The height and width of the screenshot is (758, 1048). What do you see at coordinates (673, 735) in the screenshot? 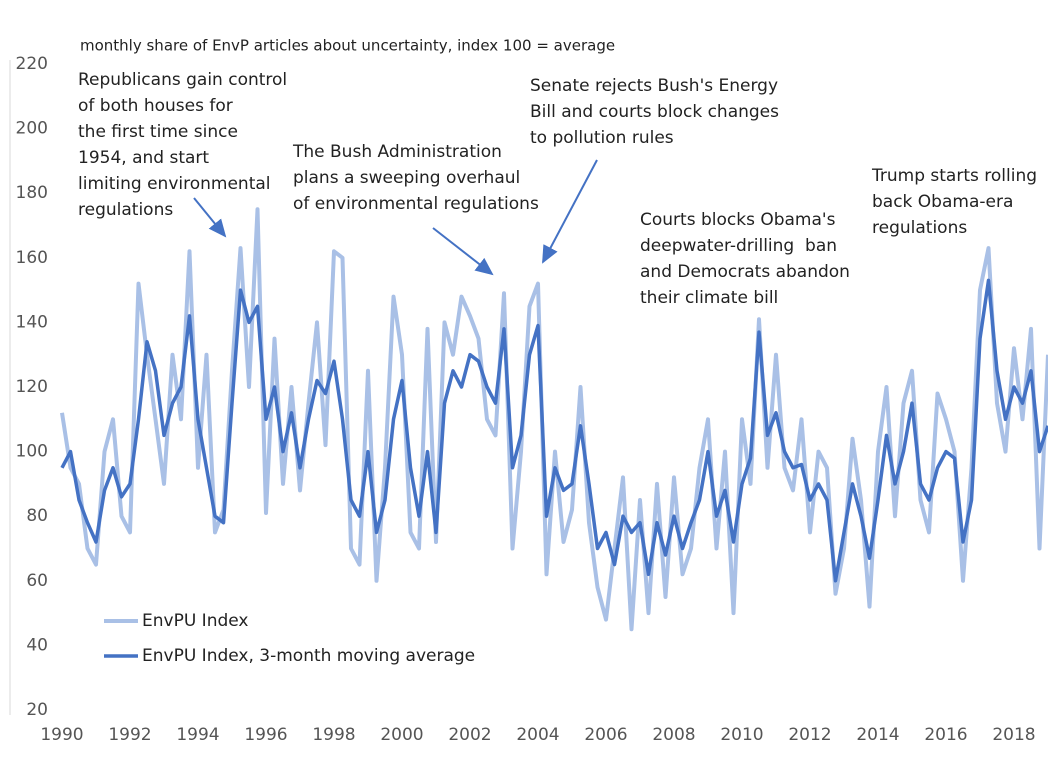
I see `x-tick-label: 2008` at bounding box center [673, 735].